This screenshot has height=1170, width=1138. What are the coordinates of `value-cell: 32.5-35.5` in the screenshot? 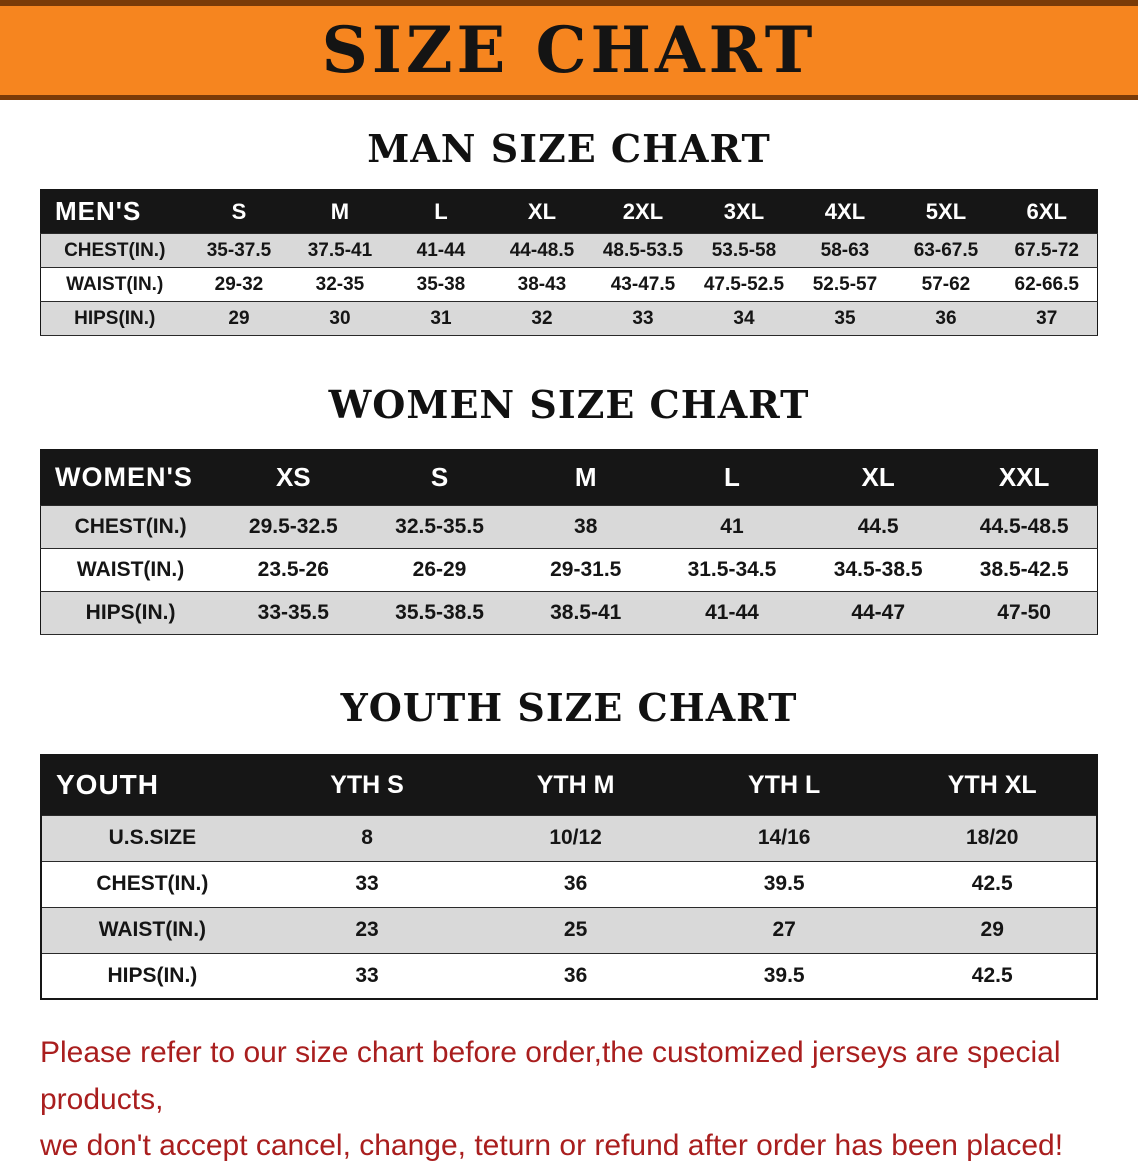 It's located at (439, 527).